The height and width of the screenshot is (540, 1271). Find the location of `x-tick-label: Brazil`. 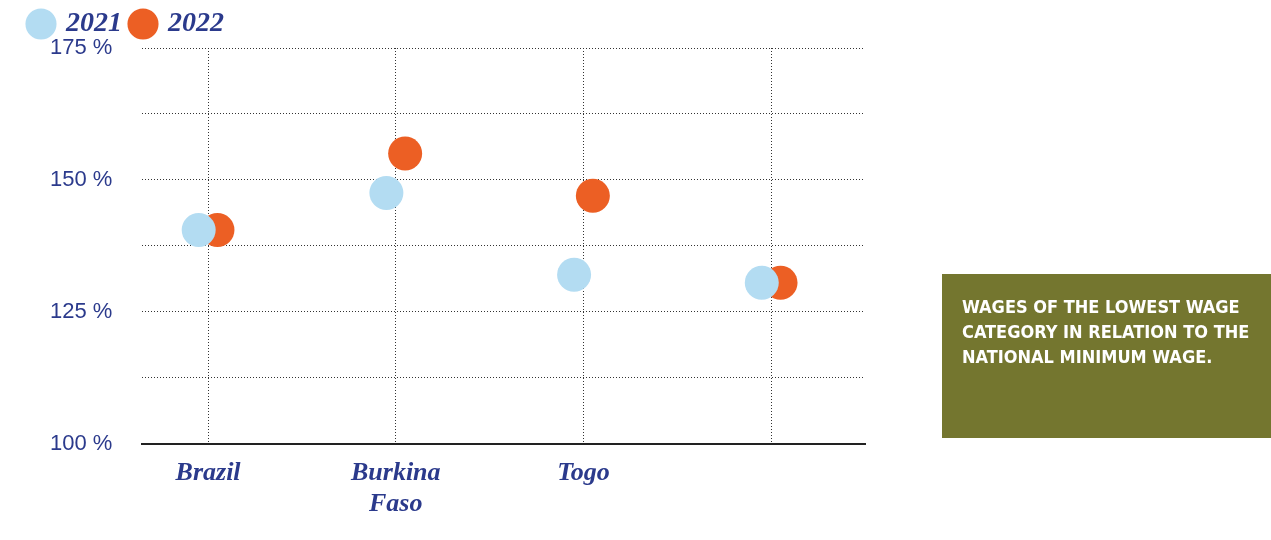

x-tick-label: Brazil is located at coordinates (208, 471).